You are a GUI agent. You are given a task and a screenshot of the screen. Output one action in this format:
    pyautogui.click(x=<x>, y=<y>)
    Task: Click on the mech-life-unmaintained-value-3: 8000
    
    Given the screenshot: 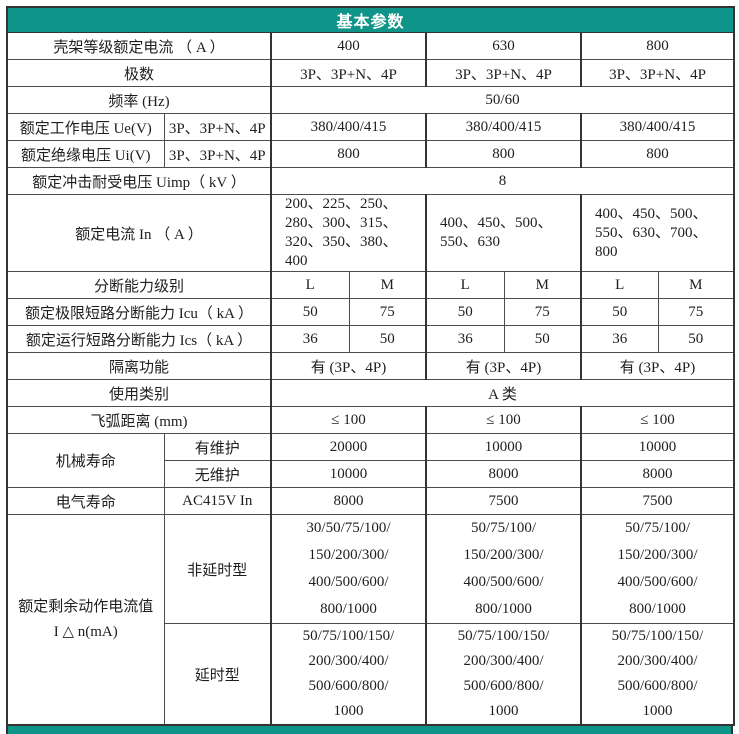 What is the action you would take?
    pyautogui.click(x=657, y=474)
    